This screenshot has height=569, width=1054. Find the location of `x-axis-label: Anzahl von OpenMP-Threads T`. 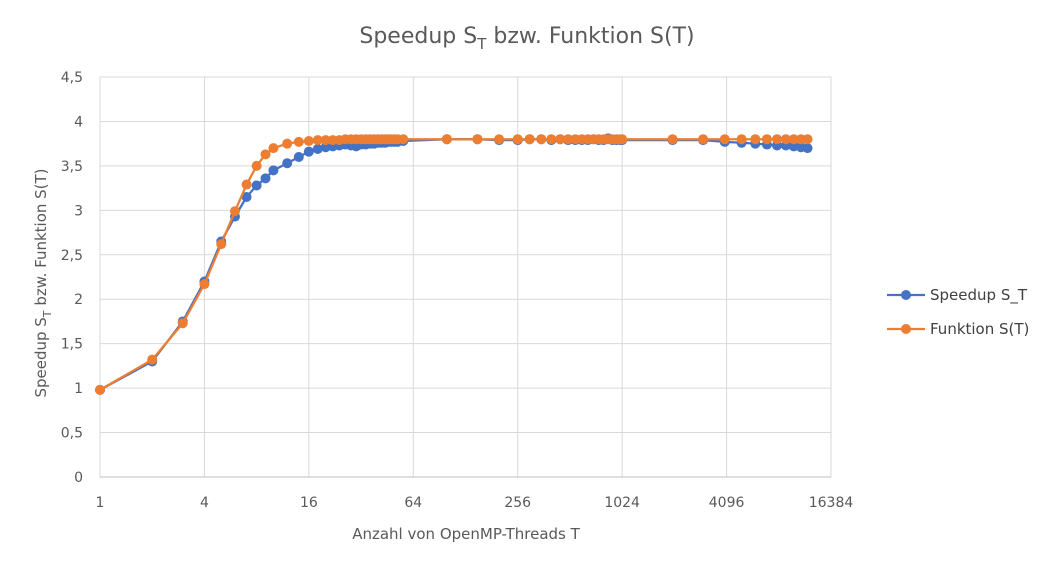

x-axis-label: Anzahl von OpenMP-Threads T is located at coordinates (466, 534).